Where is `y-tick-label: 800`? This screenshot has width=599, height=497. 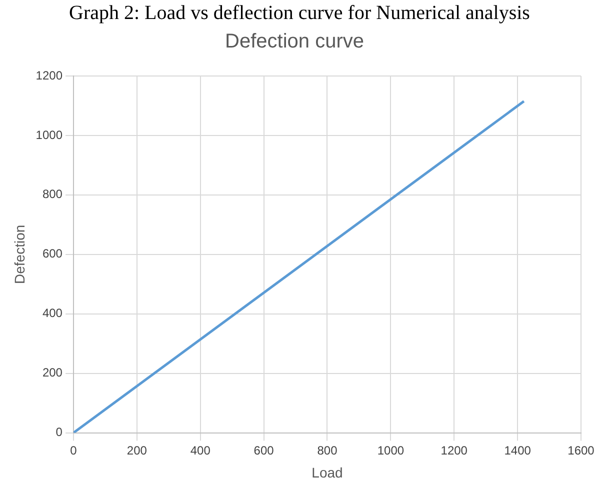
y-tick-label: 800 is located at coordinates (52, 194).